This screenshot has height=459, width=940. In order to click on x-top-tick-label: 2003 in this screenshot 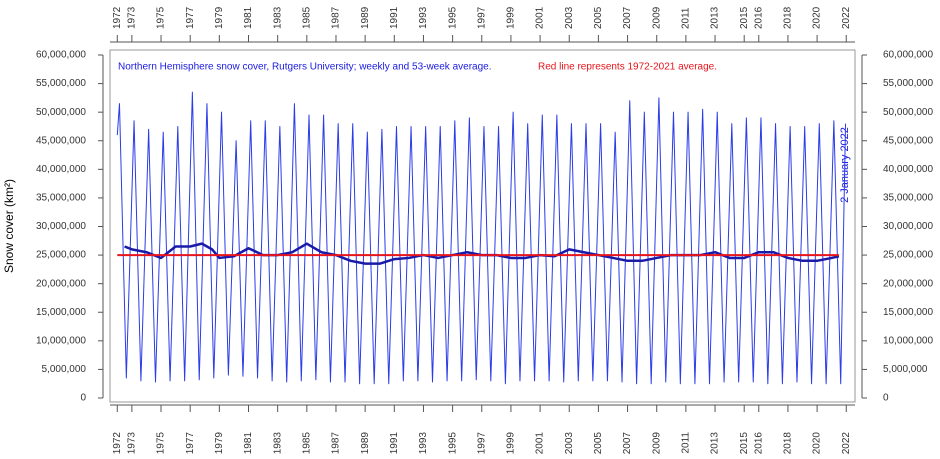, I will do `click(569, 17)`.